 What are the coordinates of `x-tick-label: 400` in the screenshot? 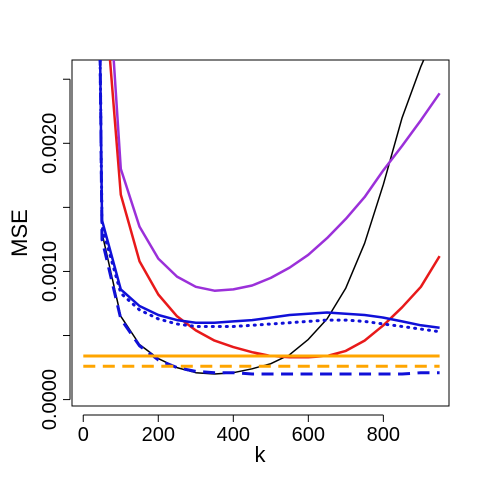 It's located at (233, 435).